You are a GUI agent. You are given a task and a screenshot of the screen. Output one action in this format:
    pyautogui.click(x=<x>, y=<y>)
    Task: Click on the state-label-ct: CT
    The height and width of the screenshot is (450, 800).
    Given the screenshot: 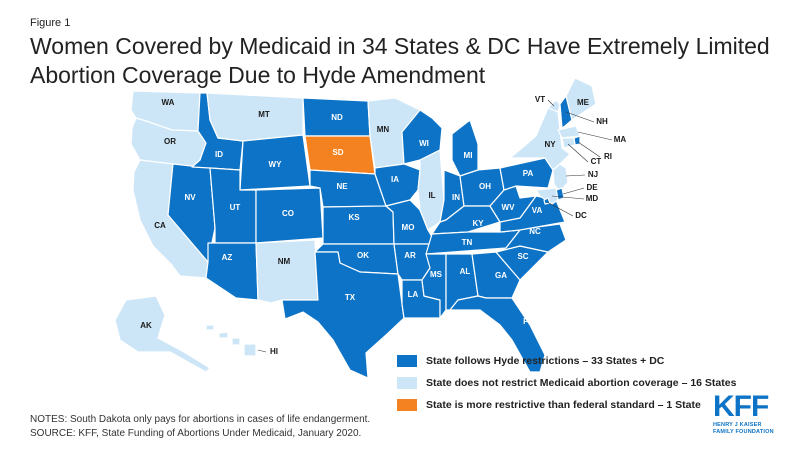 What is the action you would take?
    pyautogui.click(x=596, y=161)
    